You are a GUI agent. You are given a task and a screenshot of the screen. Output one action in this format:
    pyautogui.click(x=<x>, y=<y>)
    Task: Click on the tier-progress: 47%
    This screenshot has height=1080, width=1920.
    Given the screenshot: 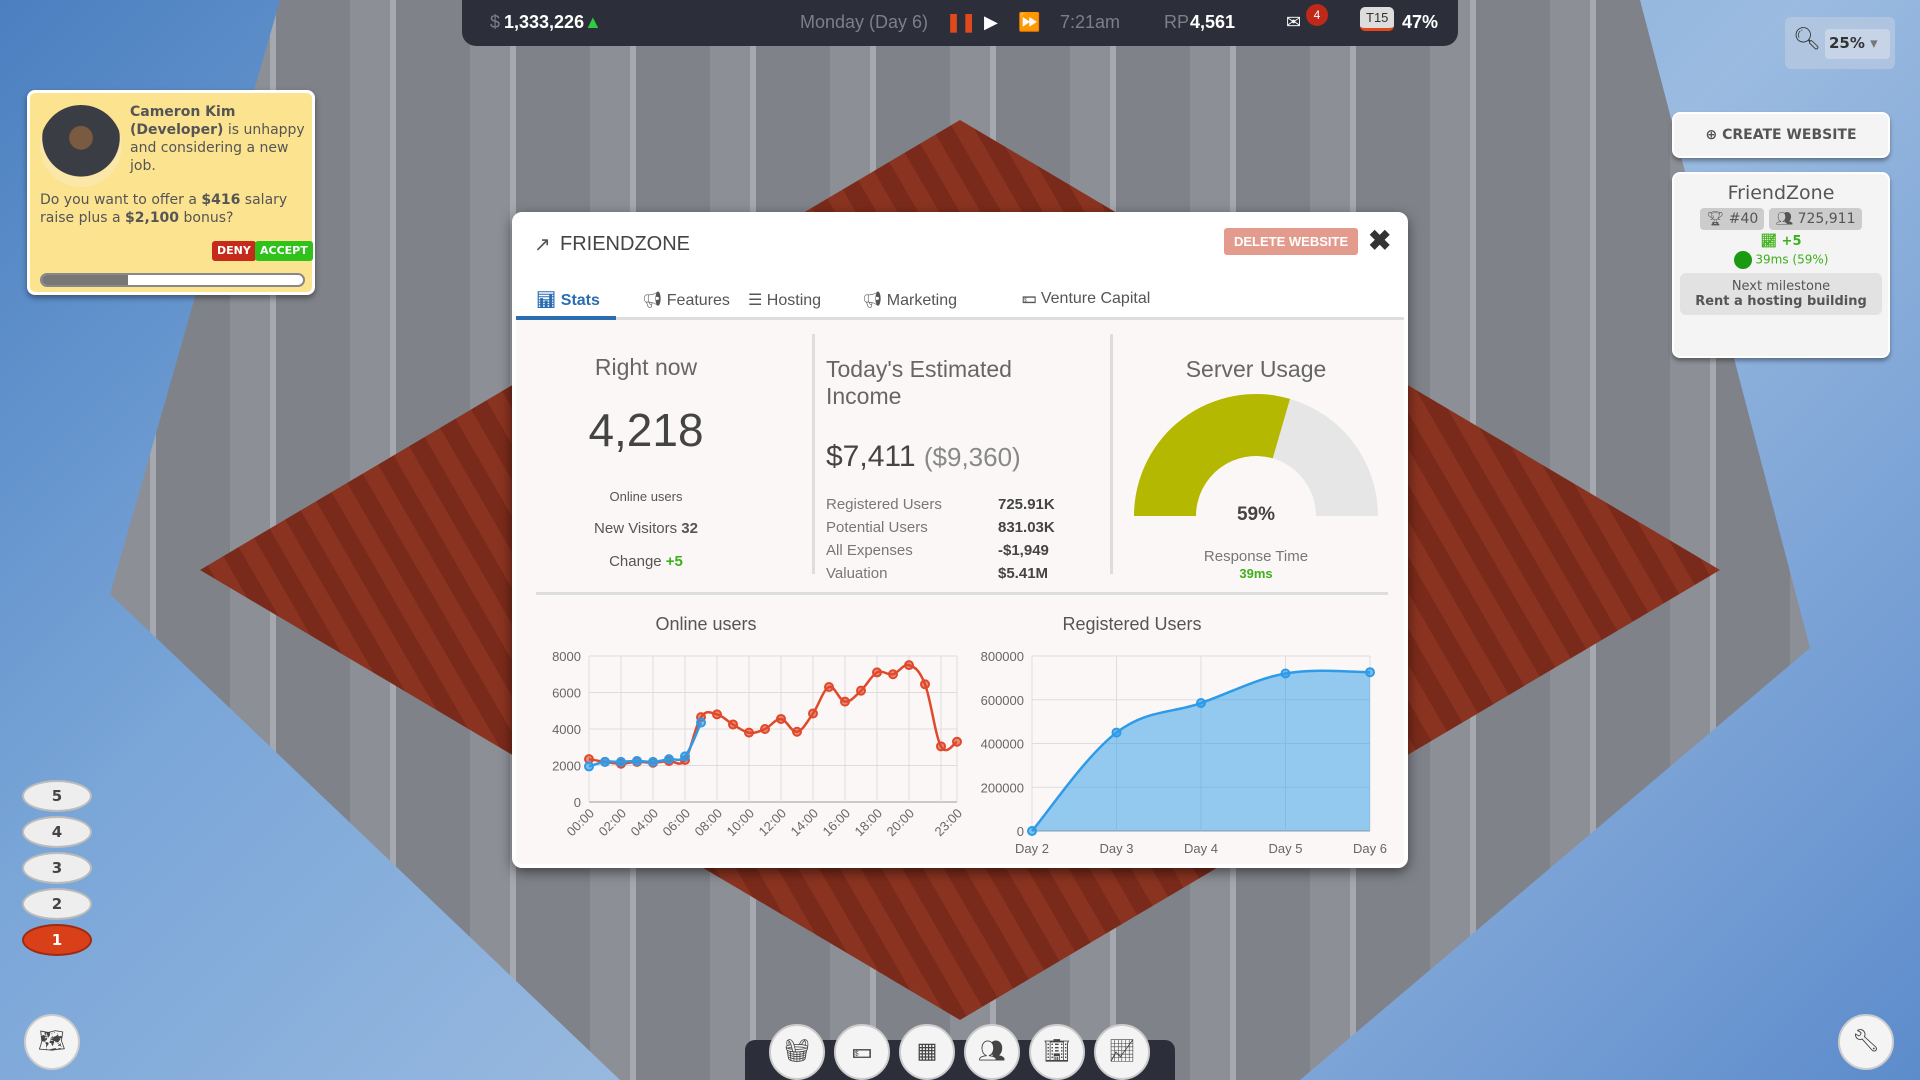 What is the action you would take?
    pyautogui.click(x=1420, y=22)
    